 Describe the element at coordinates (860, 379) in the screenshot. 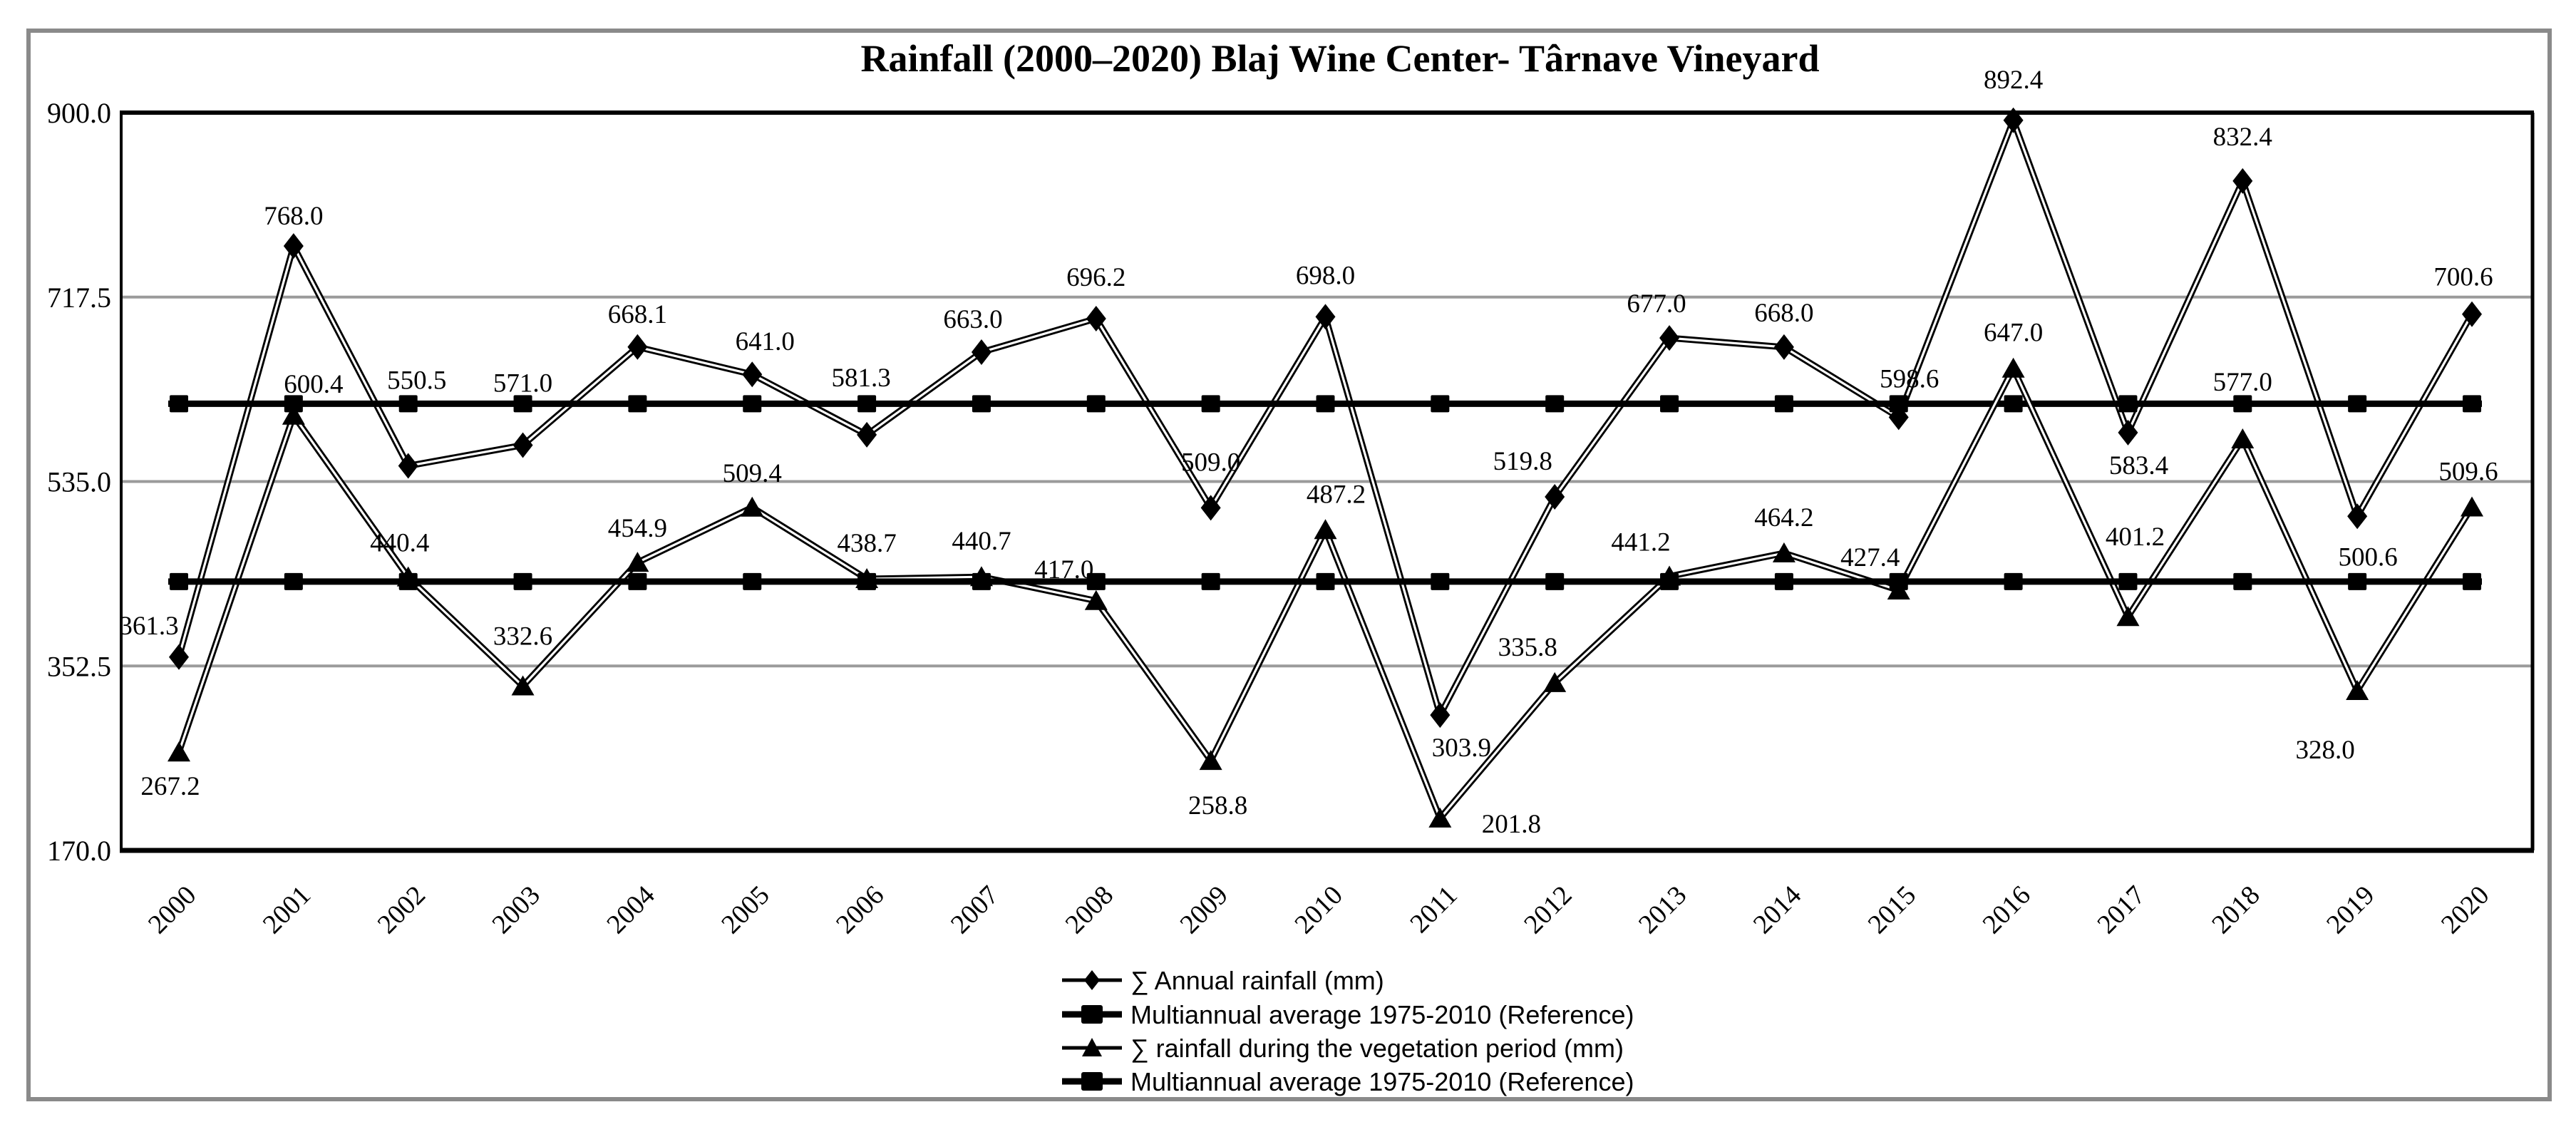

I see `annual-data-label: 581.3` at that location.